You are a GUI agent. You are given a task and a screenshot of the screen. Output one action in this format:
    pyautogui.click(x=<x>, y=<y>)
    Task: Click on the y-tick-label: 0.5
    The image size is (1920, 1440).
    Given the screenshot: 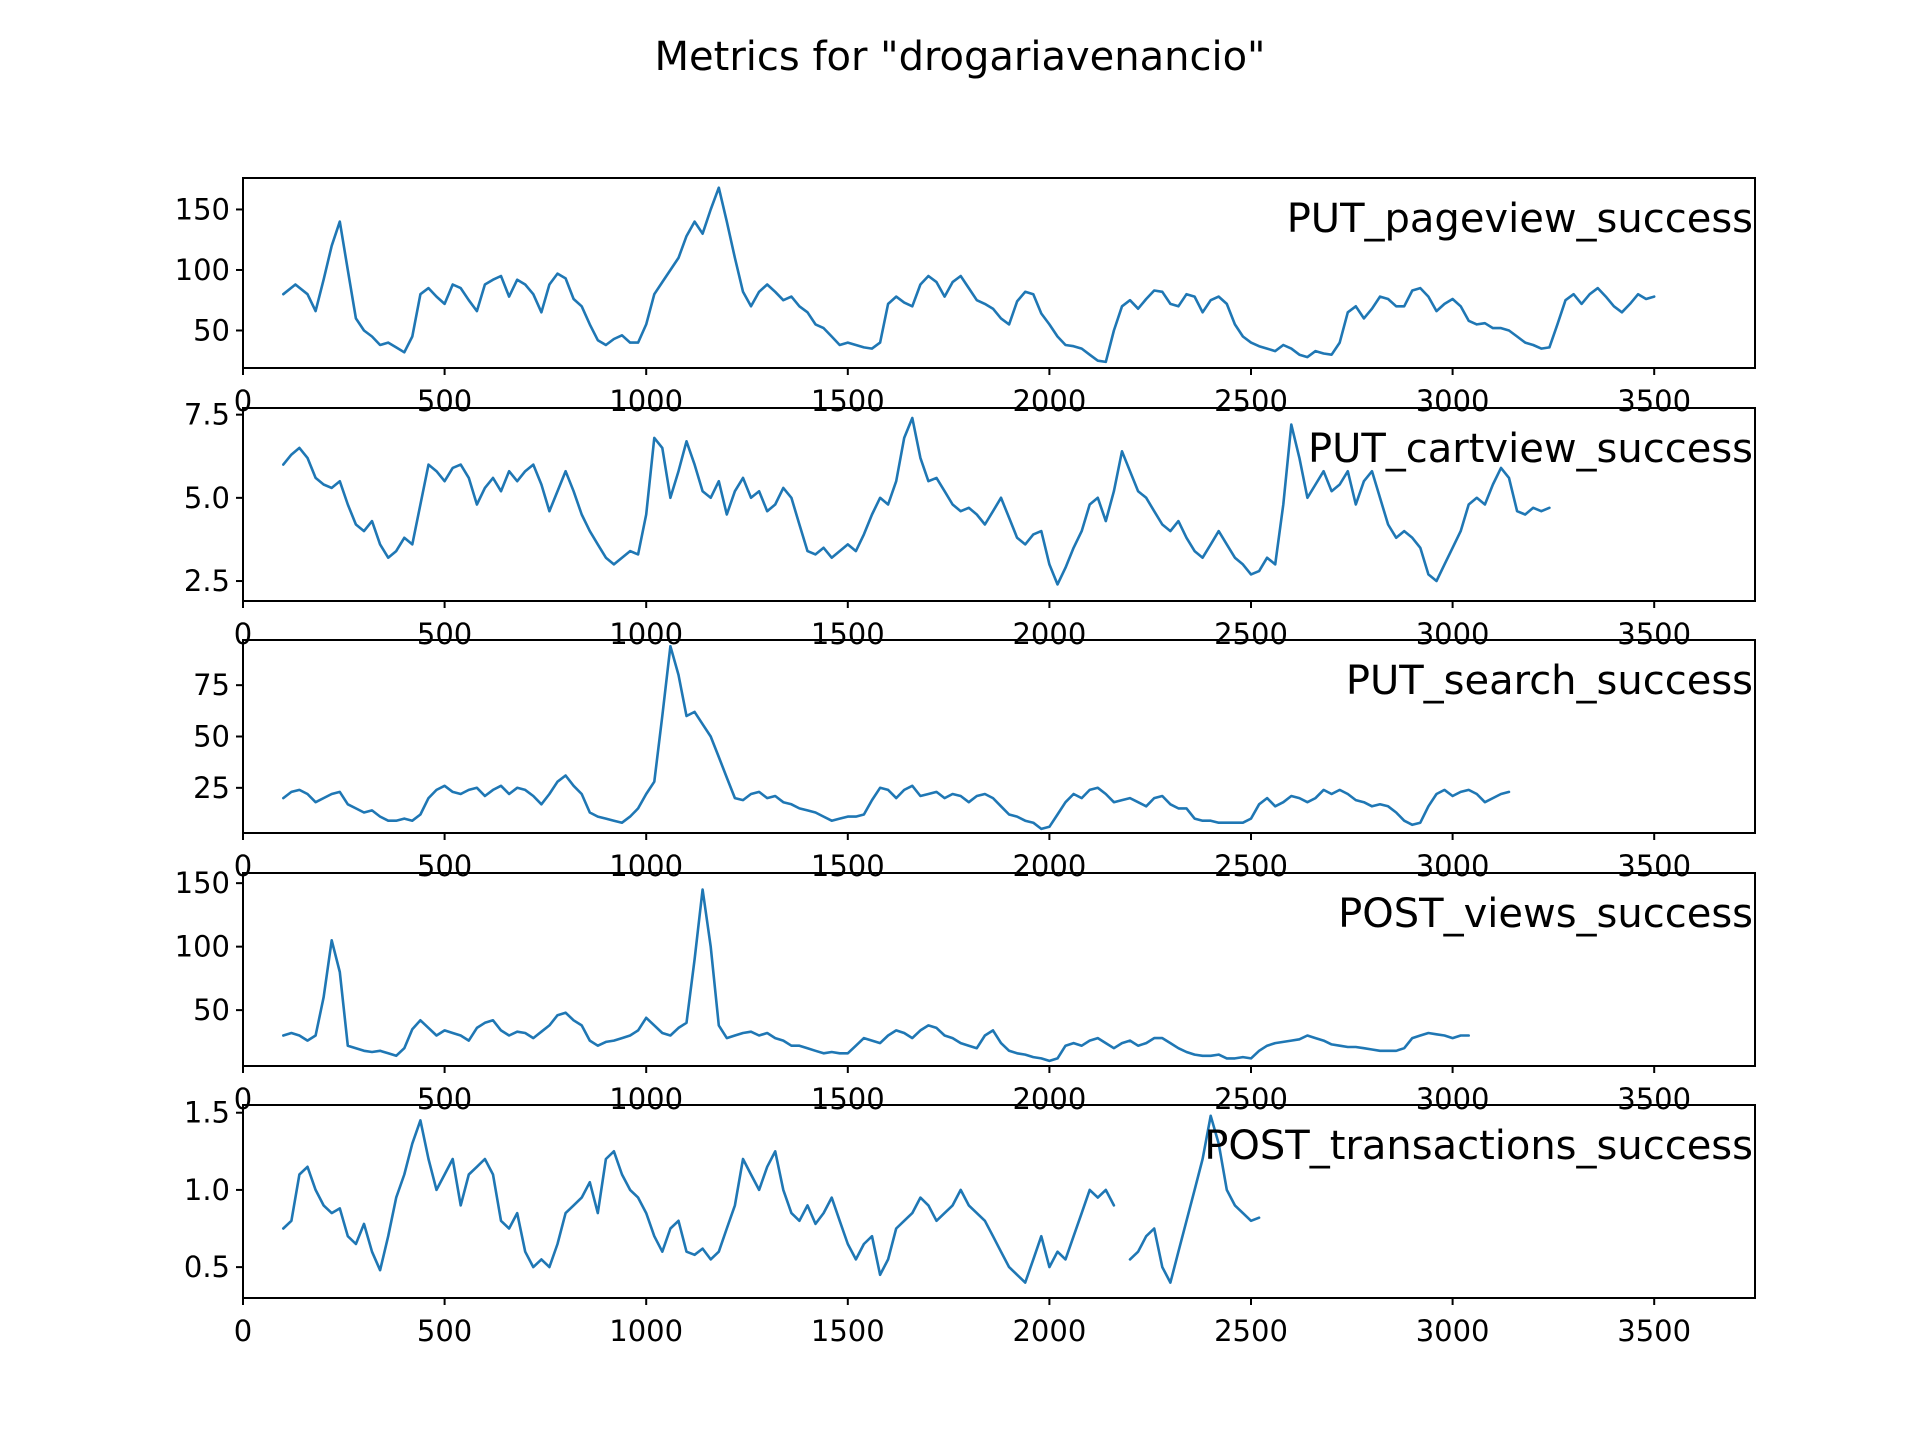 What is the action you would take?
    pyautogui.click(x=207, y=1267)
    